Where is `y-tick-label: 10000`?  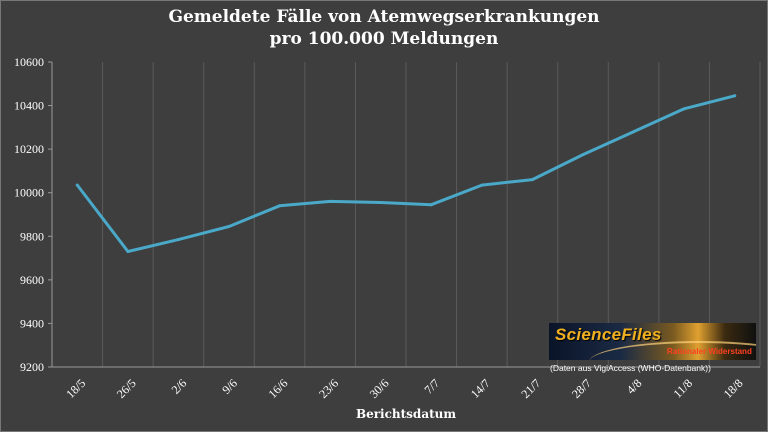 y-tick-label: 10000 is located at coordinates (29, 193).